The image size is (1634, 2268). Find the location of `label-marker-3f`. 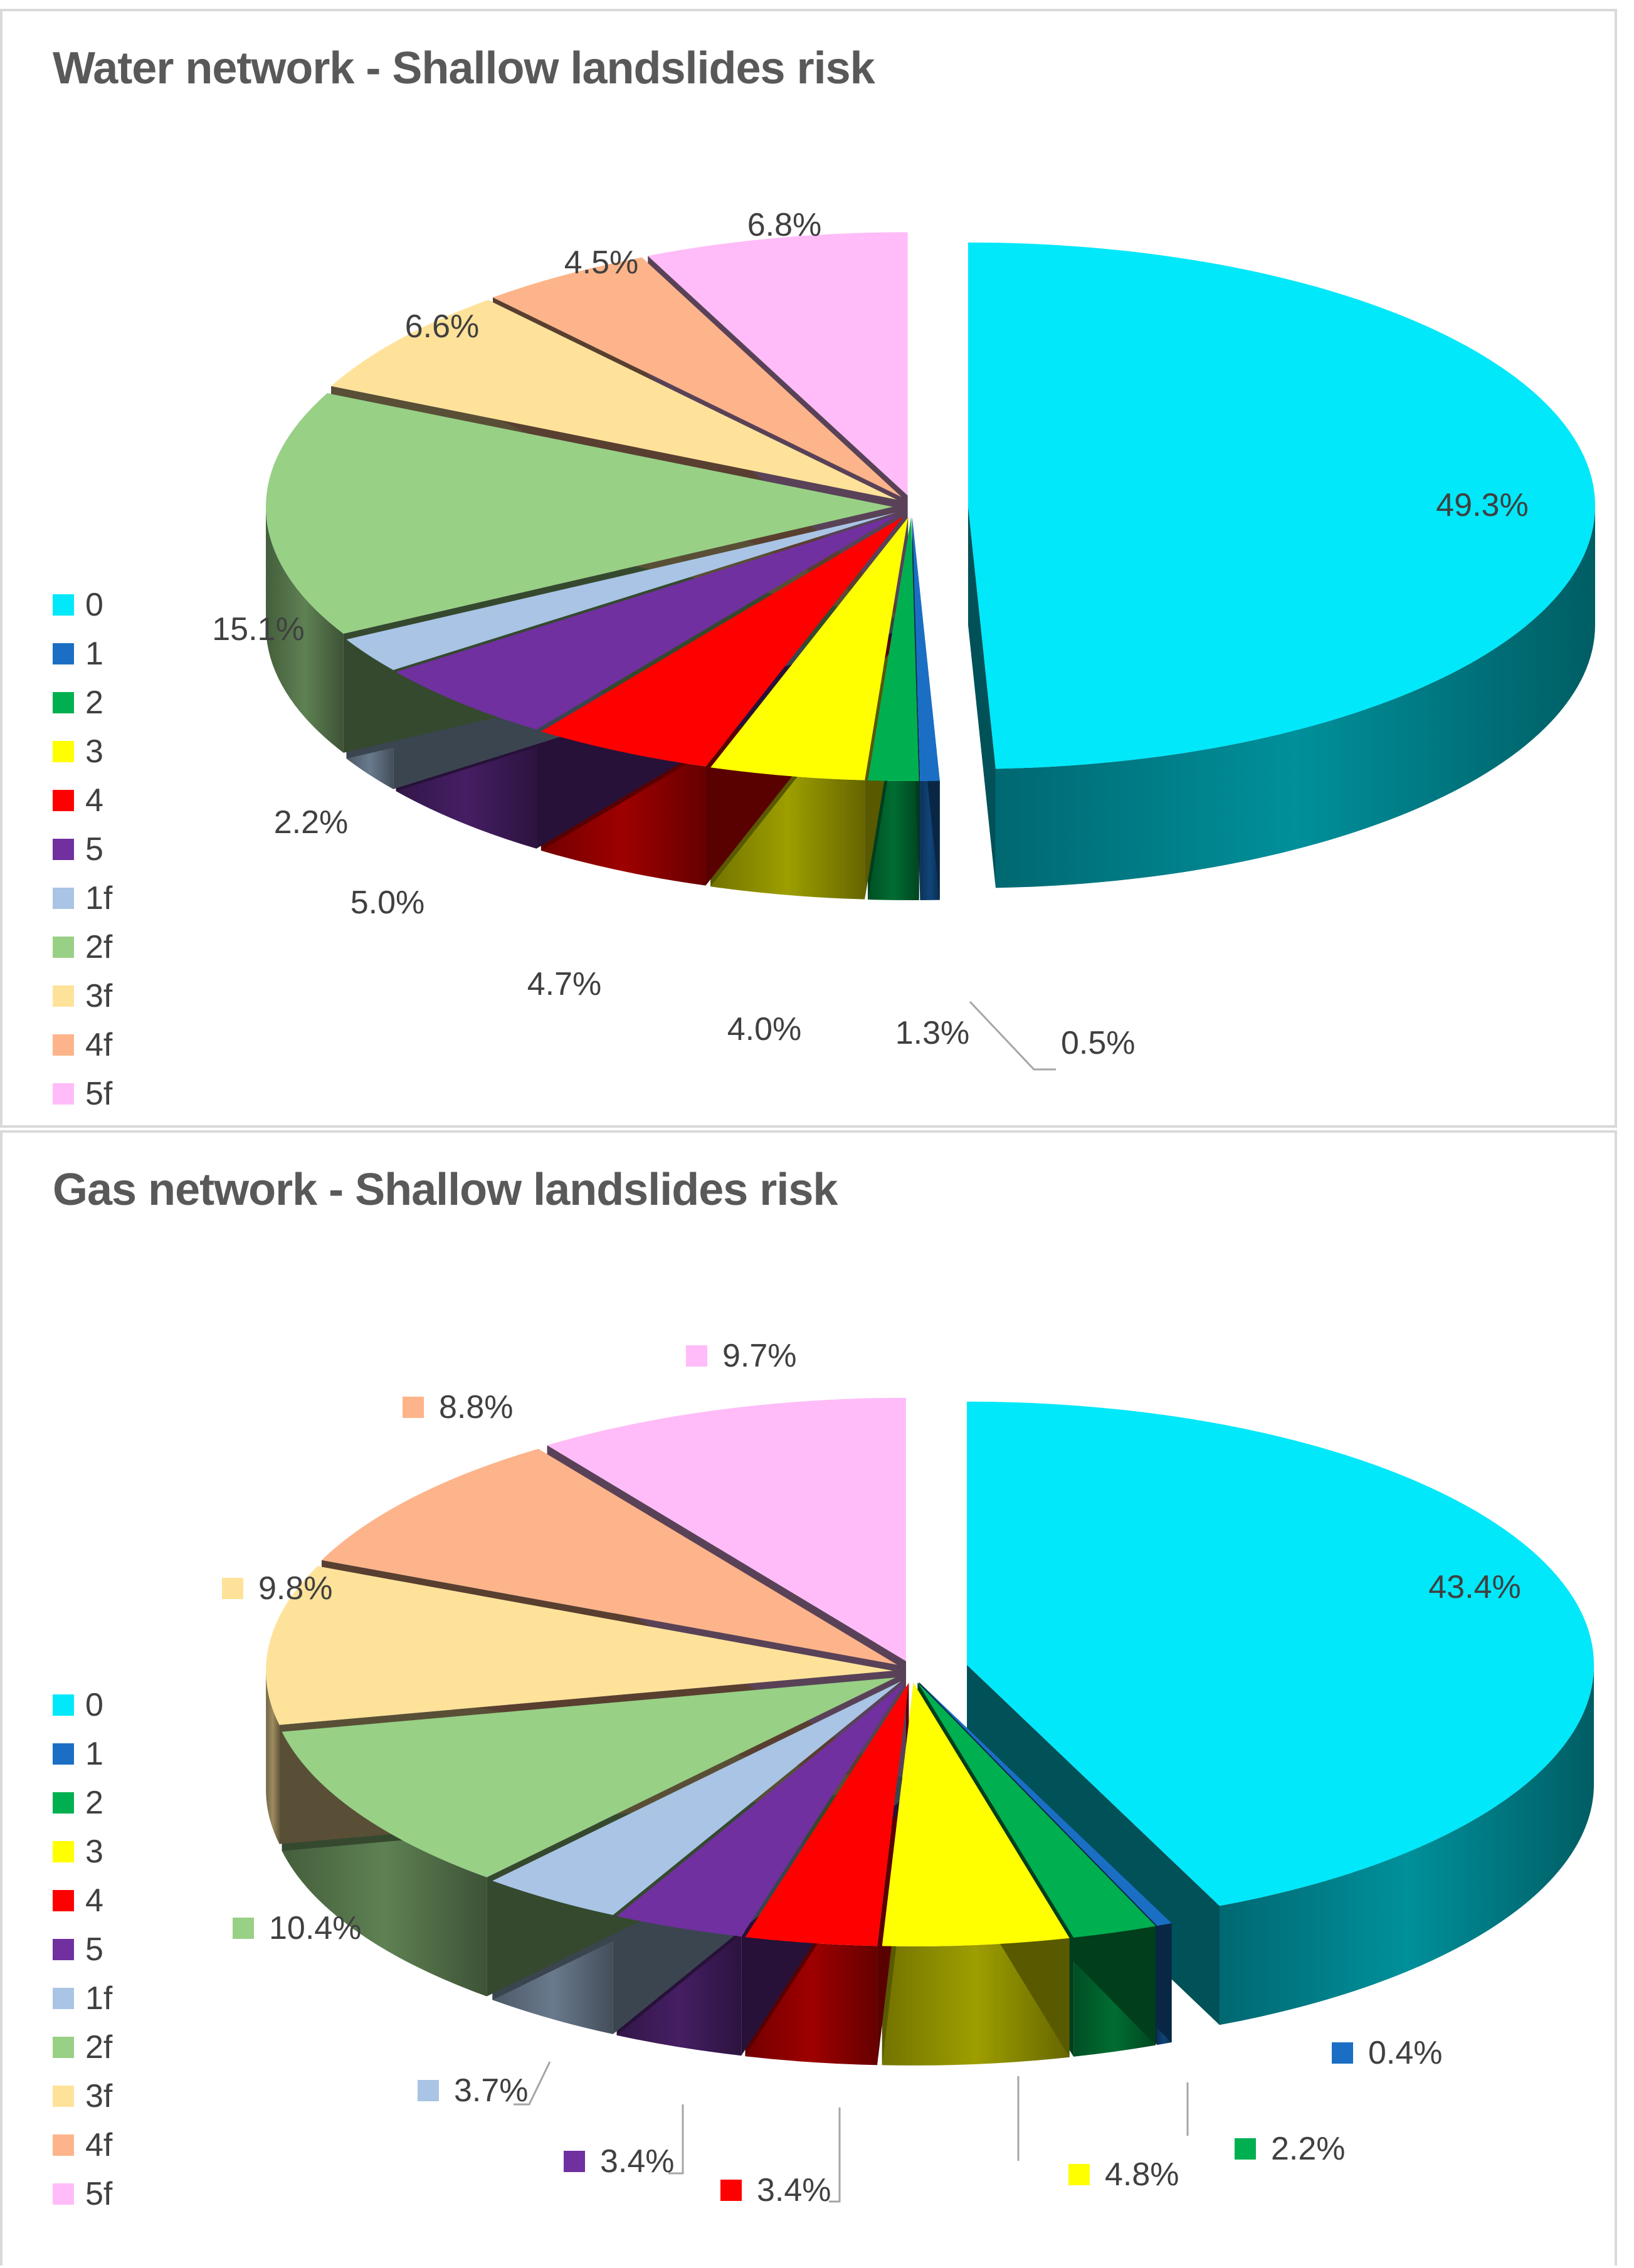

label-marker-3f is located at coordinates (232, 1589).